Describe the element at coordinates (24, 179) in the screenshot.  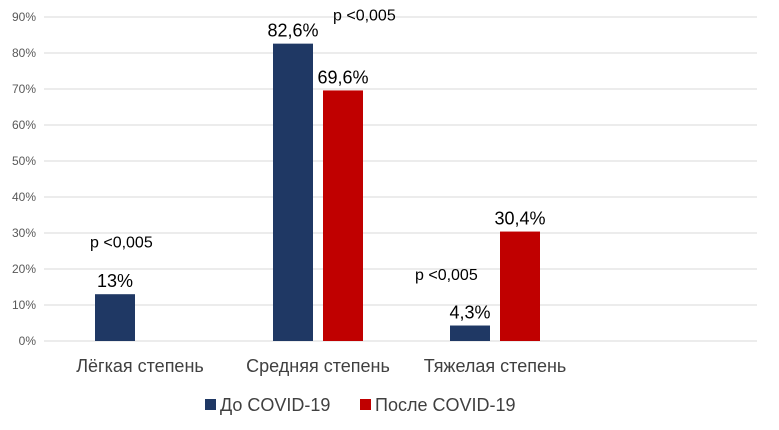
I see `y-axis-ticks: 0% 10% 20% 30% 40% 50% 60% 70% 80% 90%` at that location.